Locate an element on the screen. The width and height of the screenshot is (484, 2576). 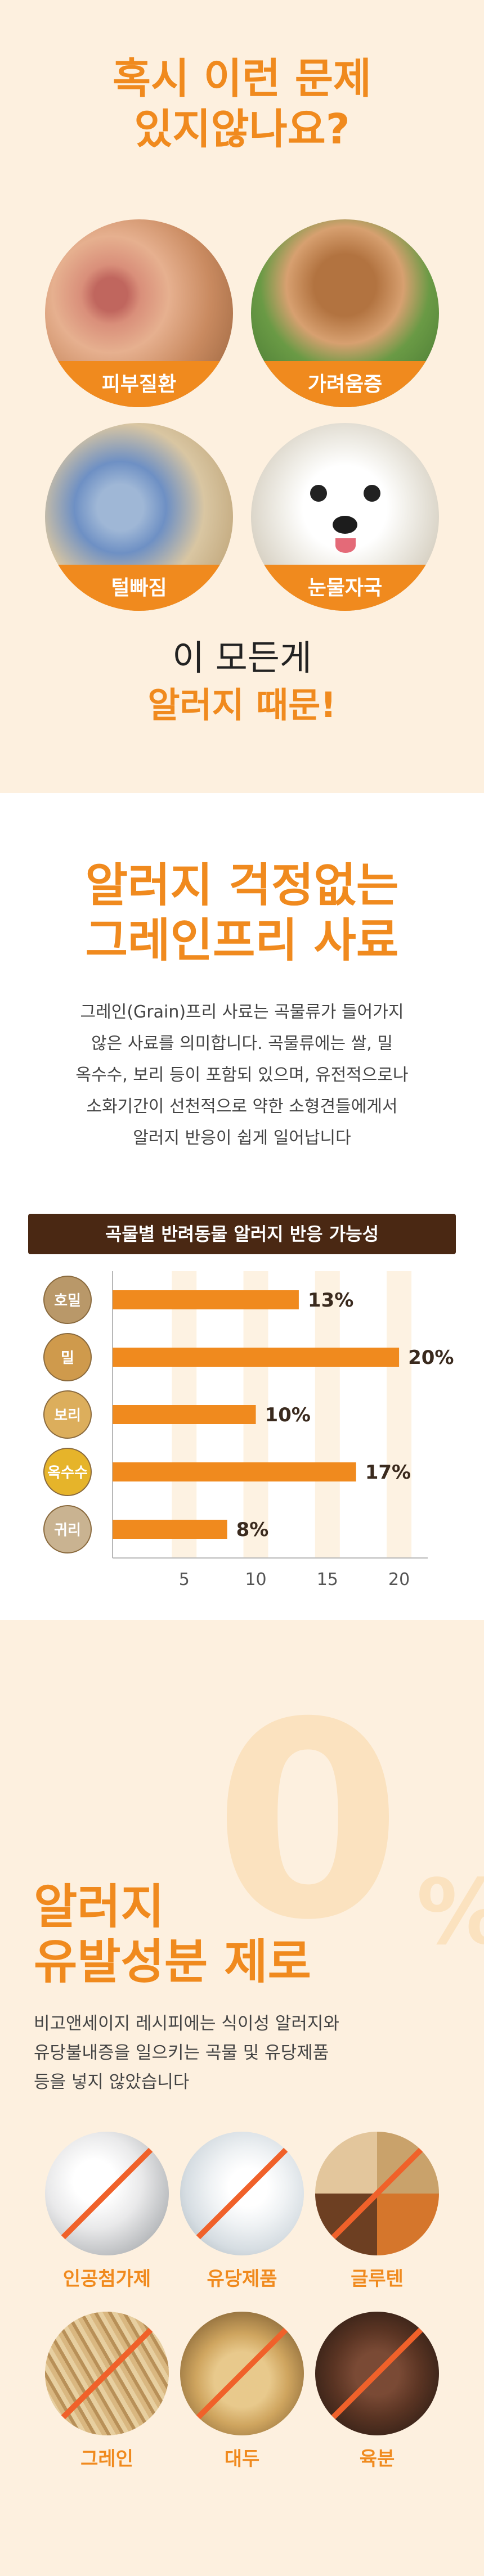
x-tick-label: 15 is located at coordinates (327, 1580).